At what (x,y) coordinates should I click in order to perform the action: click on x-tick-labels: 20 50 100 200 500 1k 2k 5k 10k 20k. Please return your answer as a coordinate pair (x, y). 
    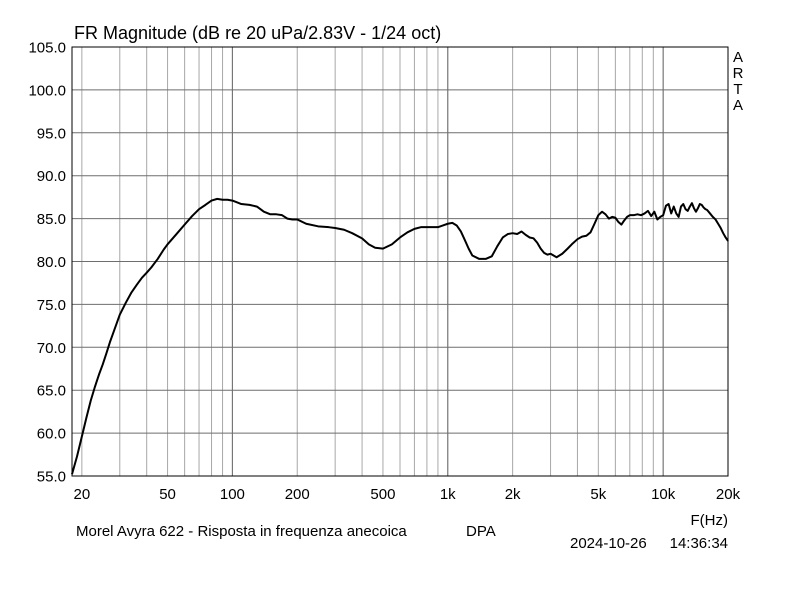
    Looking at the image, I should click on (407, 494).